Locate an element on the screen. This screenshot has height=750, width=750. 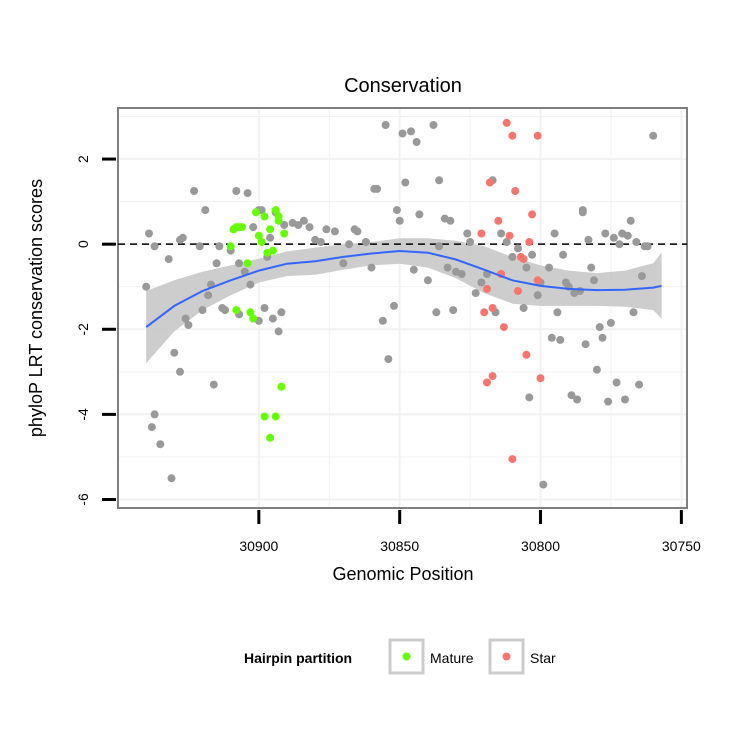
confidence-band is located at coordinates (404, 301).